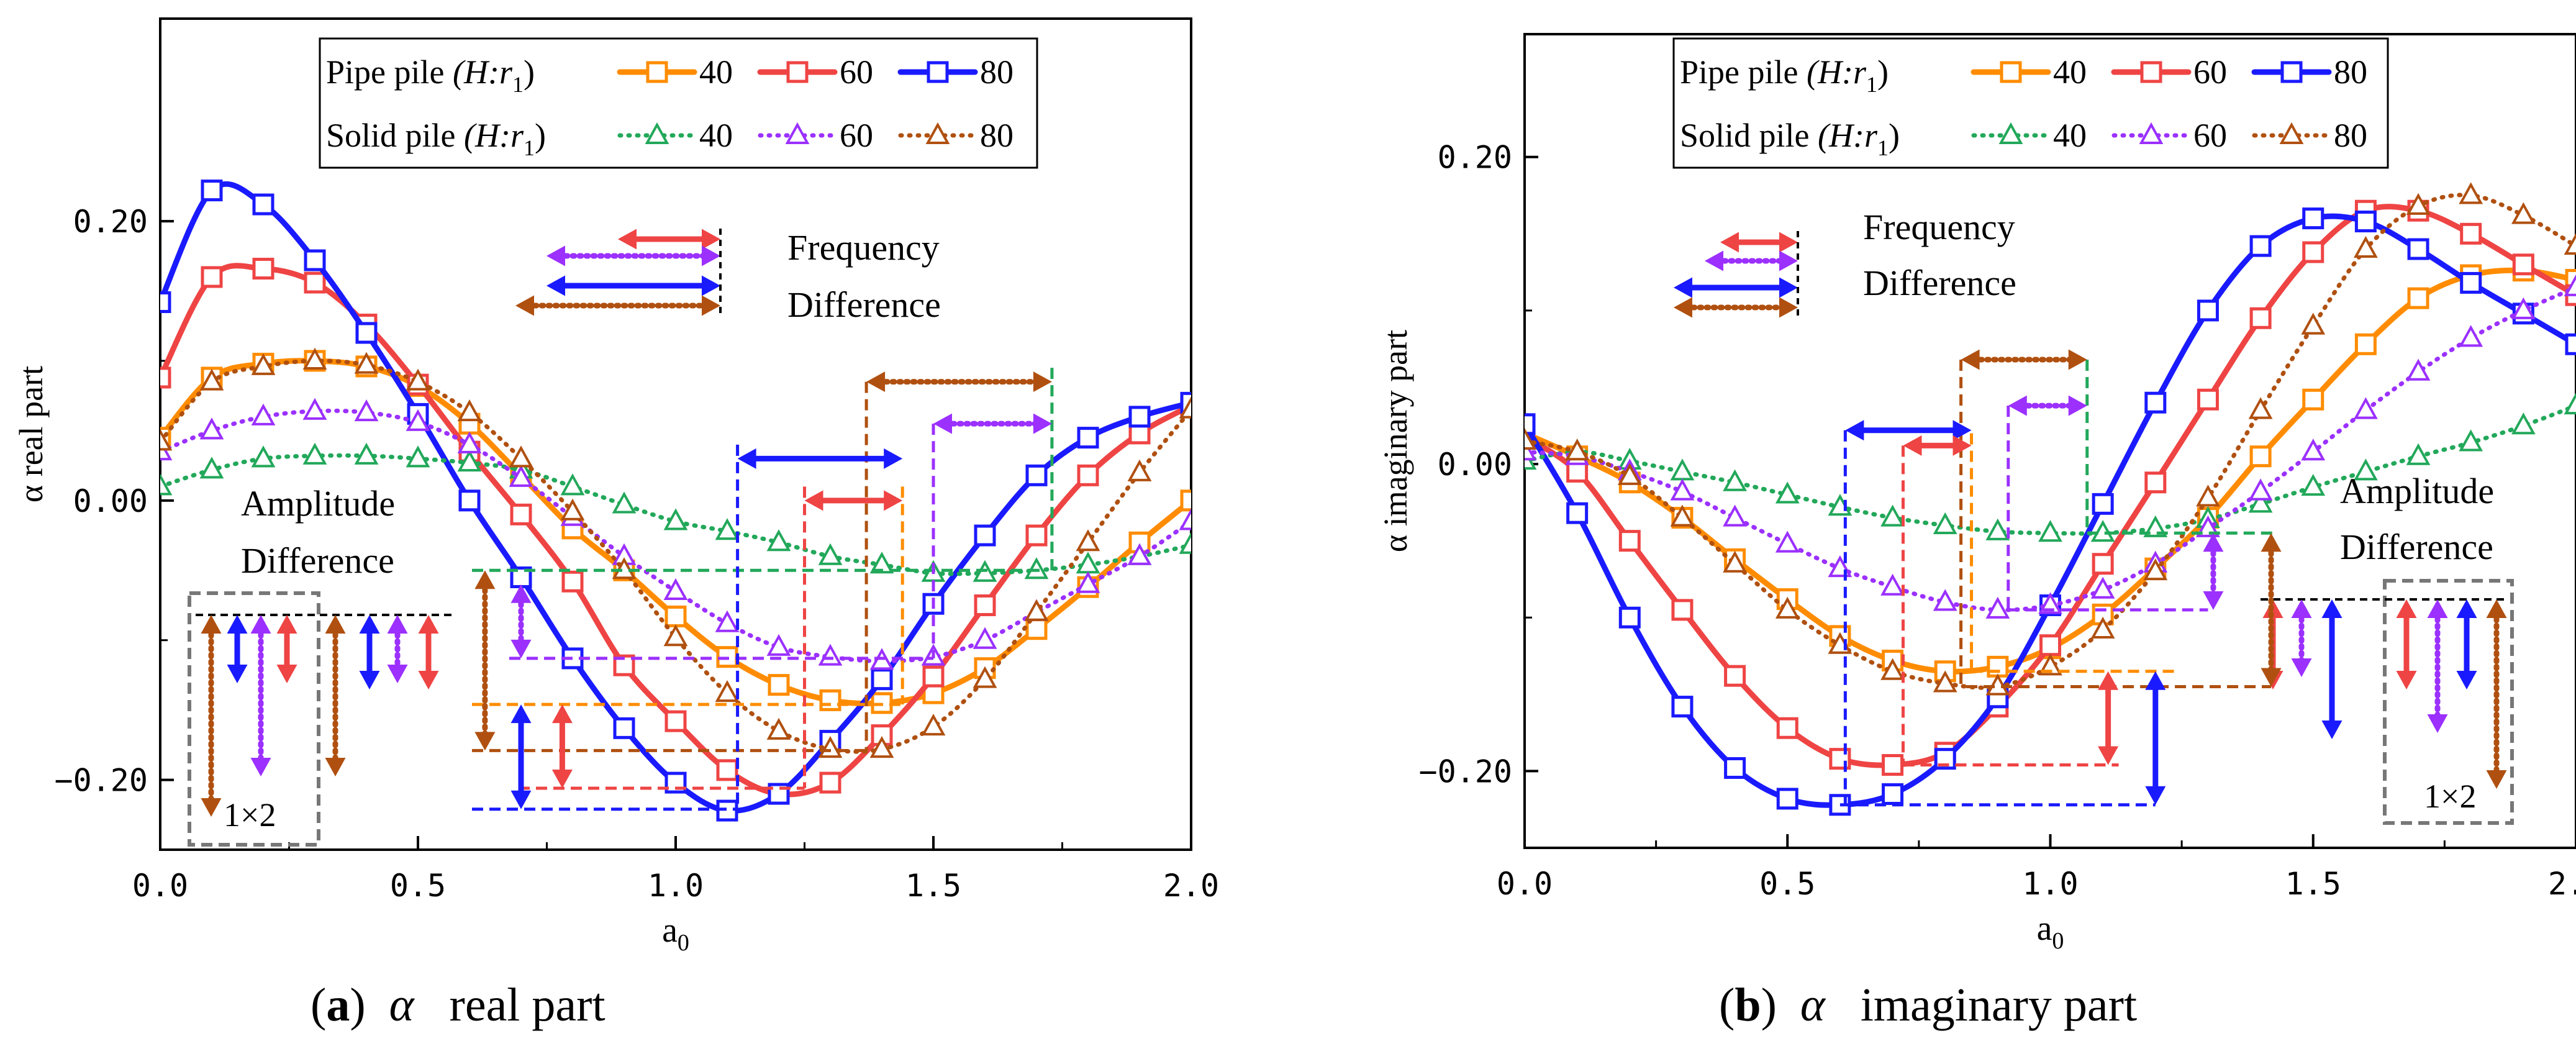  Describe the element at coordinates (521, 714) in the screenshot. I see `amp-arrow-pipe-80-head-up` at that location.